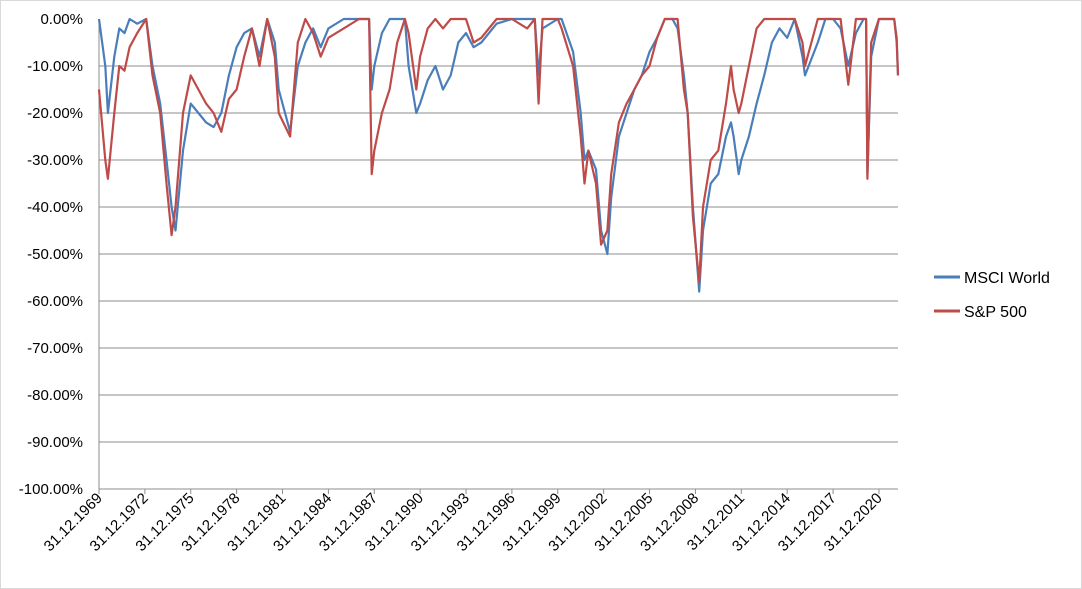 This screenshot has width=1082, height=589. What do you see at coordinates (55, 442) in the screenshot?
I see `y-tick-label: -90.00%` at bounding box center [55, 442].